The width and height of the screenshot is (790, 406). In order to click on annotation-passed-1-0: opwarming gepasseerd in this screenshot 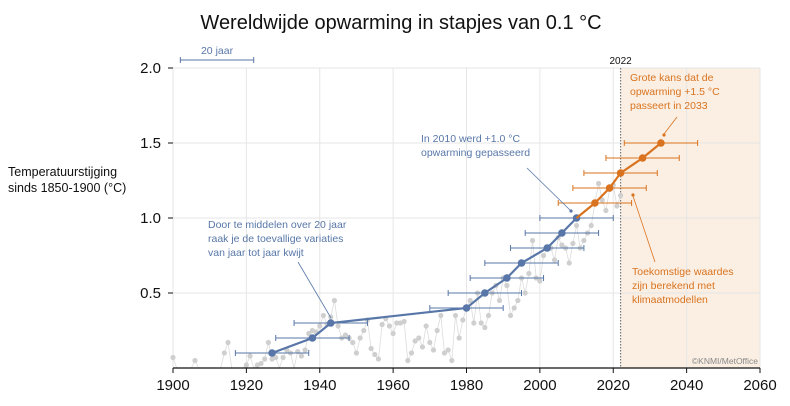, I will do `click(475, 153)`.